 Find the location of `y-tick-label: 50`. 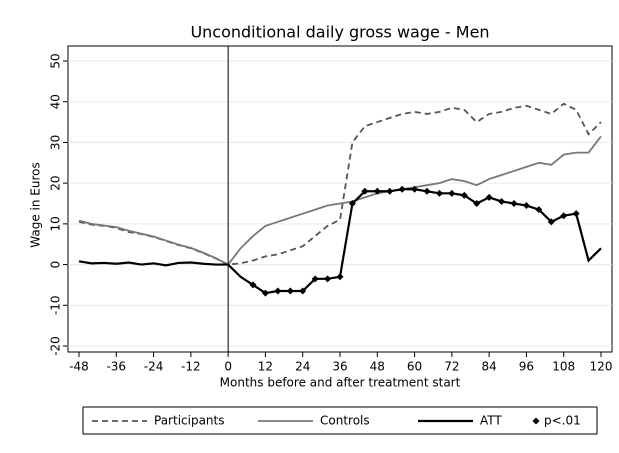

y-tick-label: 50 is located at coordinates (56, 60).